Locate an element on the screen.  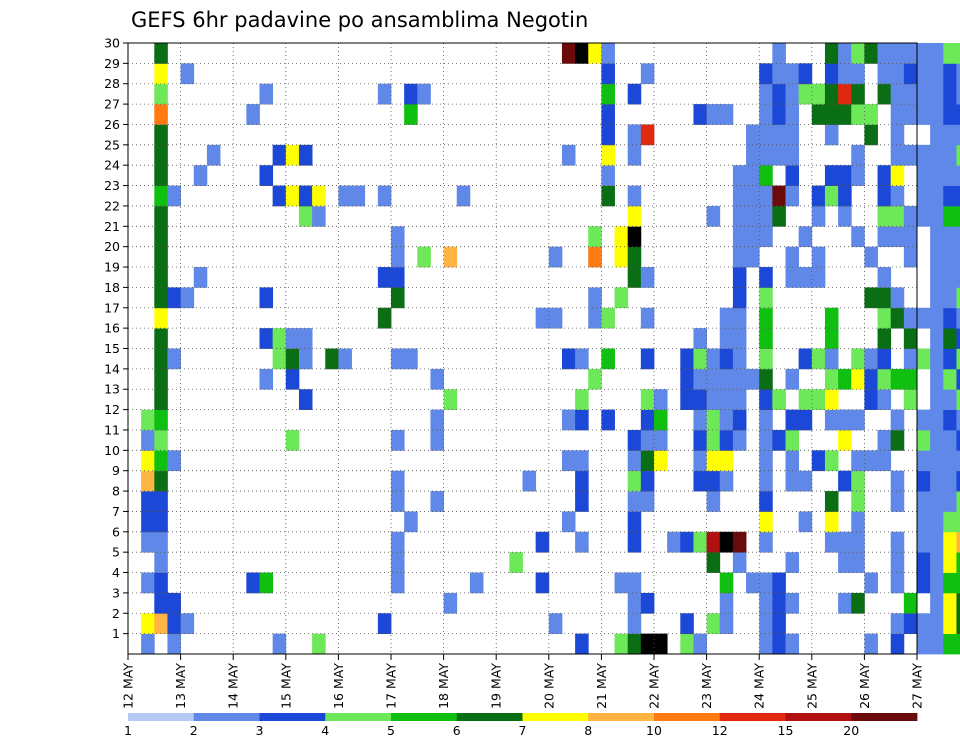
y-tick-label: 26 is located at coordinates (112, 124).